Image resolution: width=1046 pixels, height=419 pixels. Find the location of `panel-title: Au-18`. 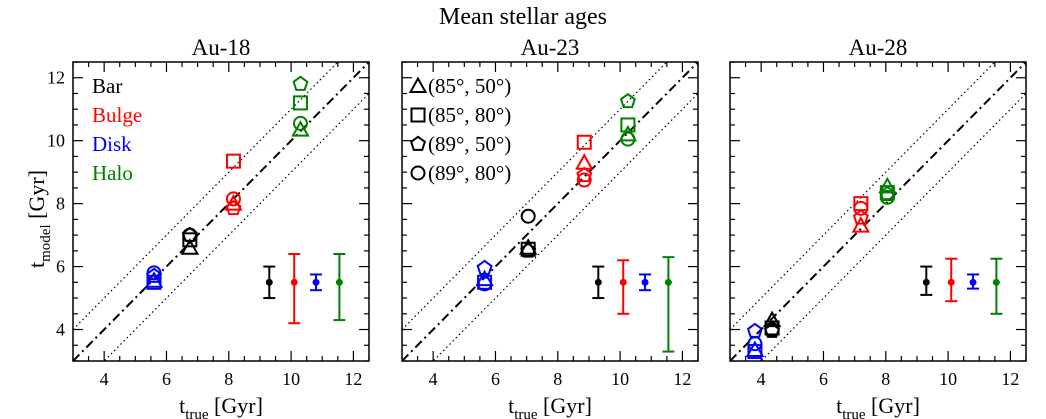

panel-title: Au-18 is located at coordinates (221, 47).